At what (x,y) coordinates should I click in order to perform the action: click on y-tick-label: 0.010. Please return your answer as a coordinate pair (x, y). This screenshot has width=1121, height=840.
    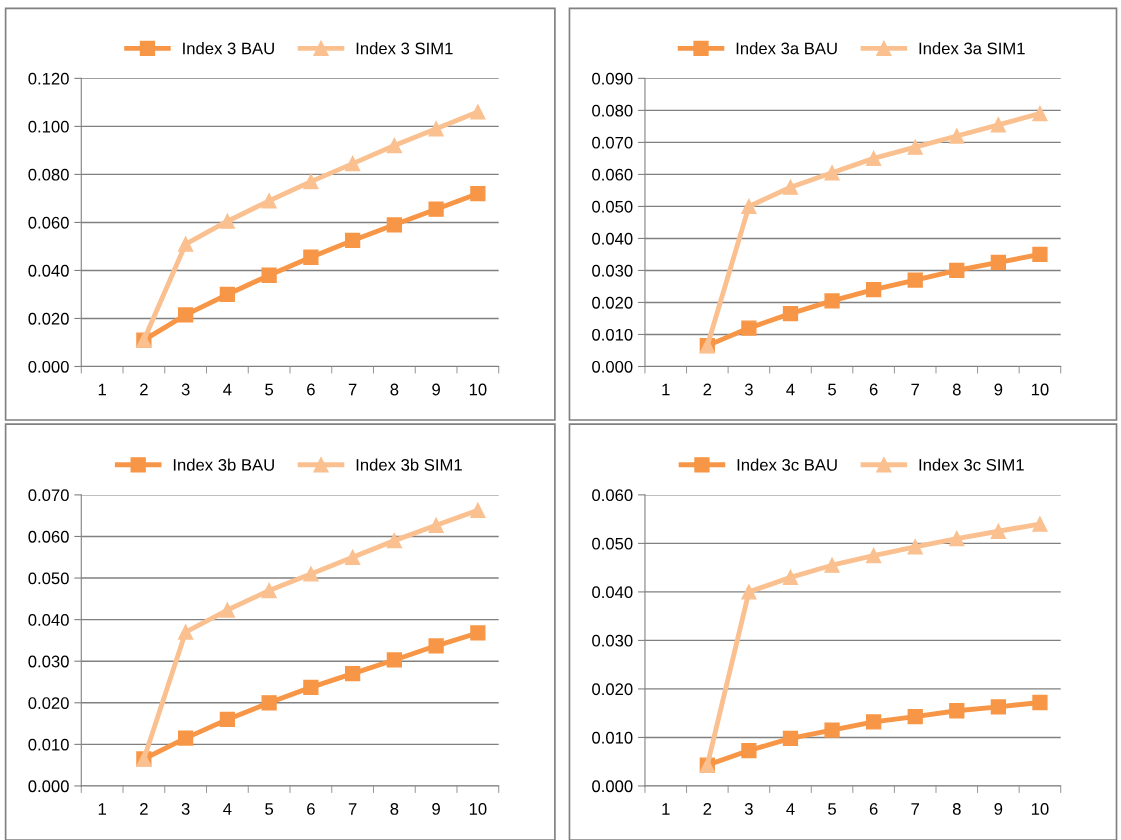
    Looking at the image, I should click on (612, 334).